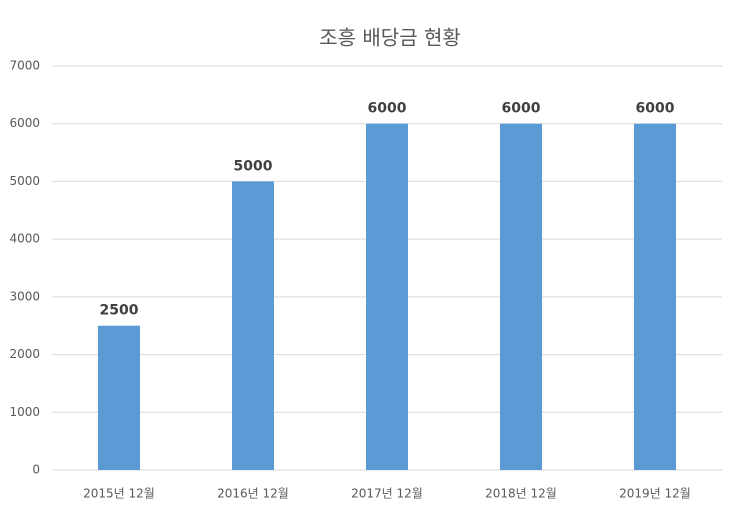  What do you see at coordinates (655, 494) in the screenshot?
I see `x-tick-label: 2019년 12월` at bounding box center [655, 494].